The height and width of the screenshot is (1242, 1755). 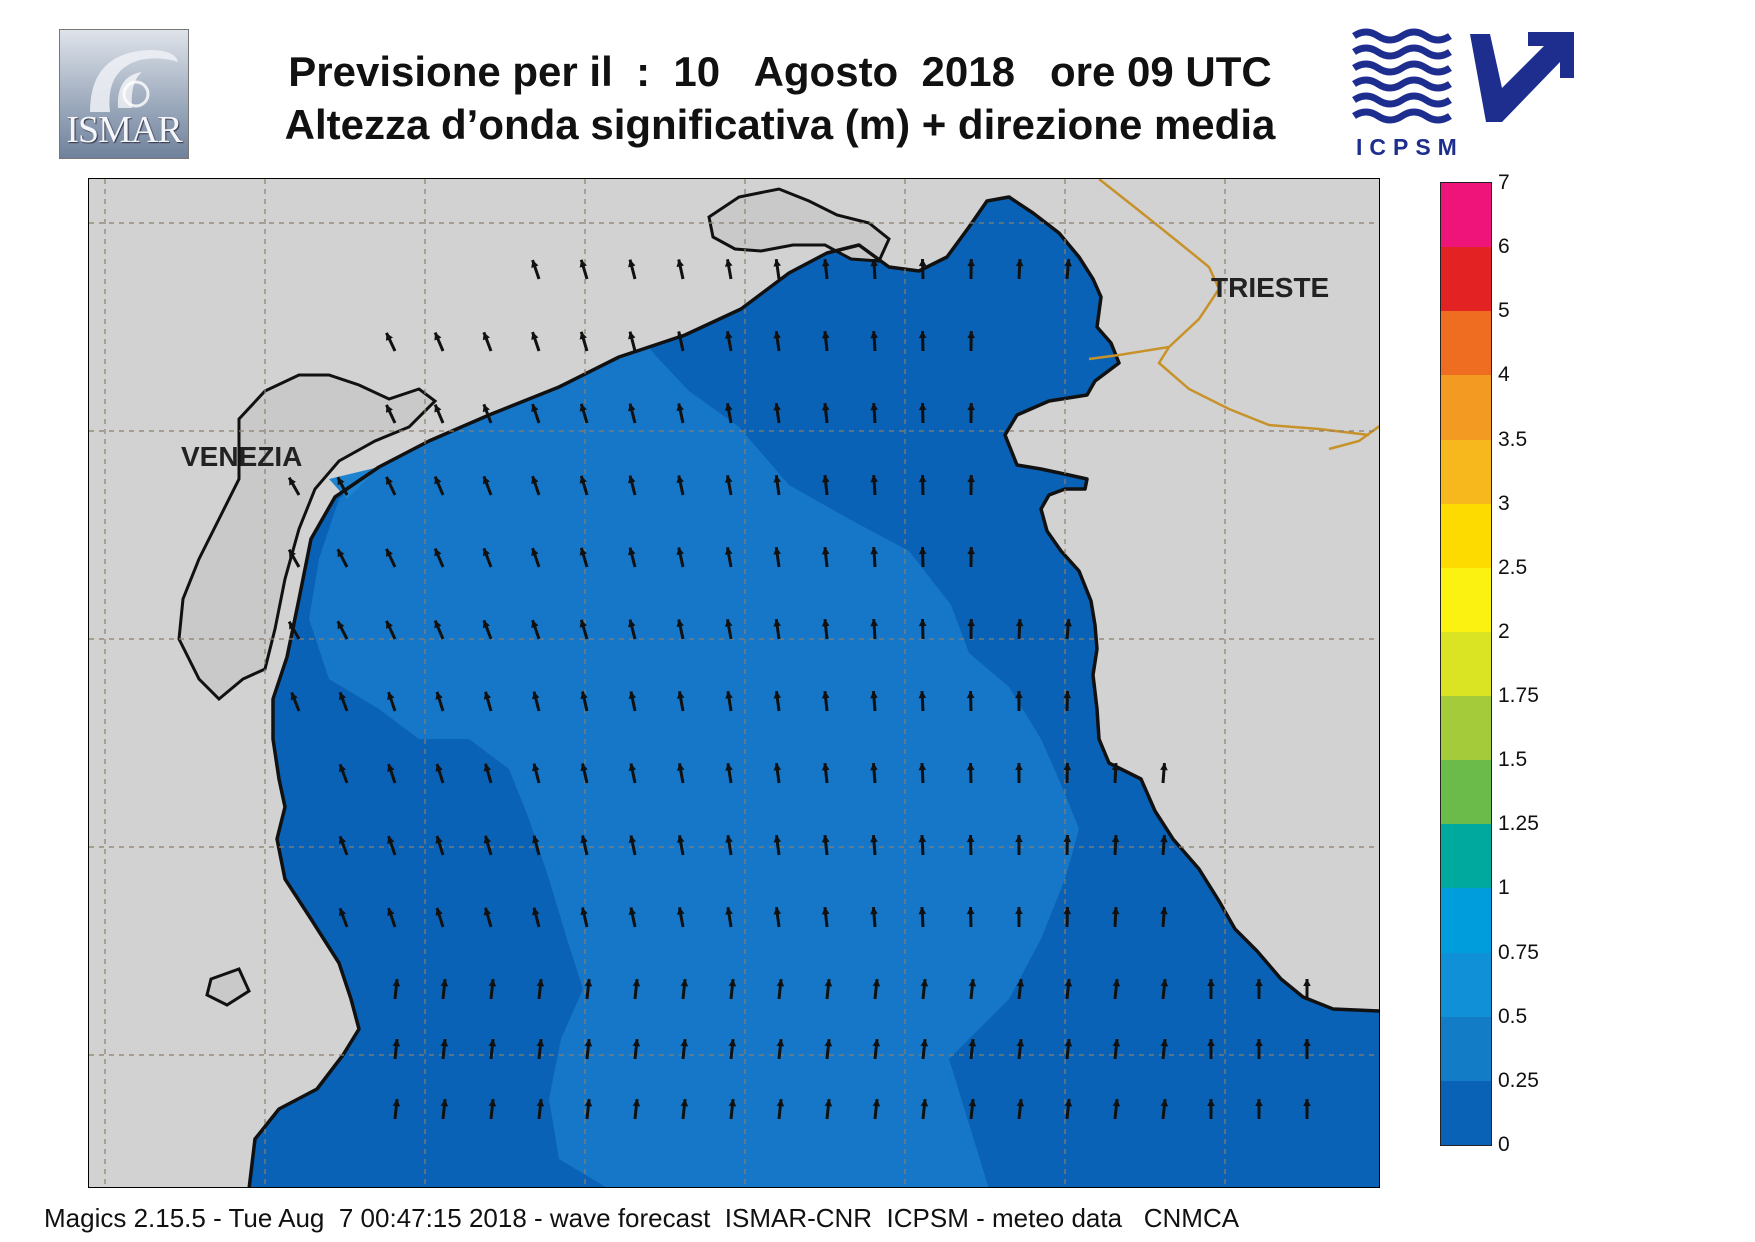 I want to click on legend-tick-label: 3, so click(x=1504, y=503).